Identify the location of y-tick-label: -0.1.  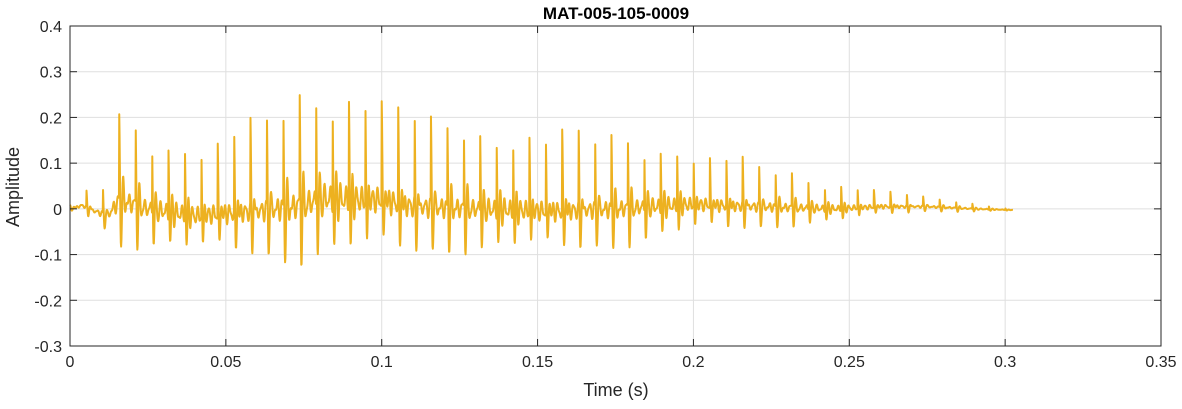
(48, 256).